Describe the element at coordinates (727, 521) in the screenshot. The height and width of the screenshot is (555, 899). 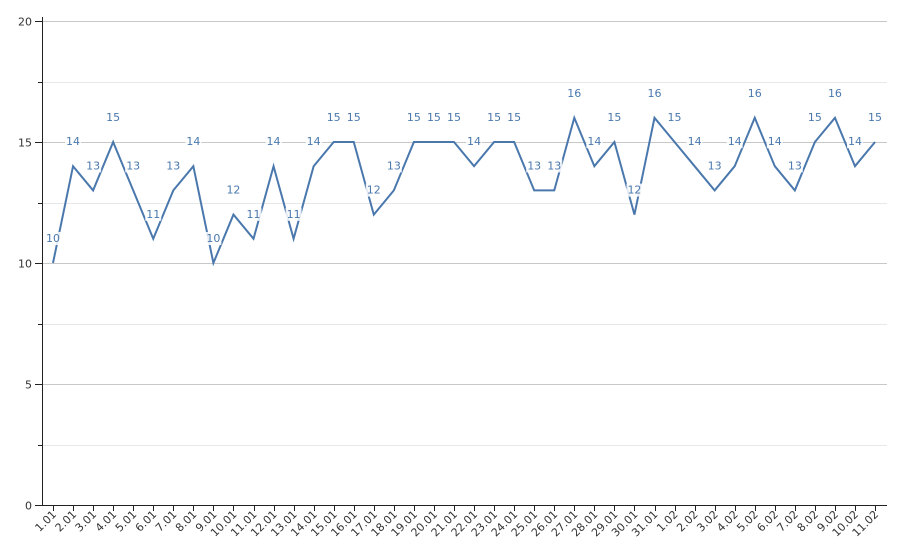
I see `x-tick-label: 4.02` at that location.